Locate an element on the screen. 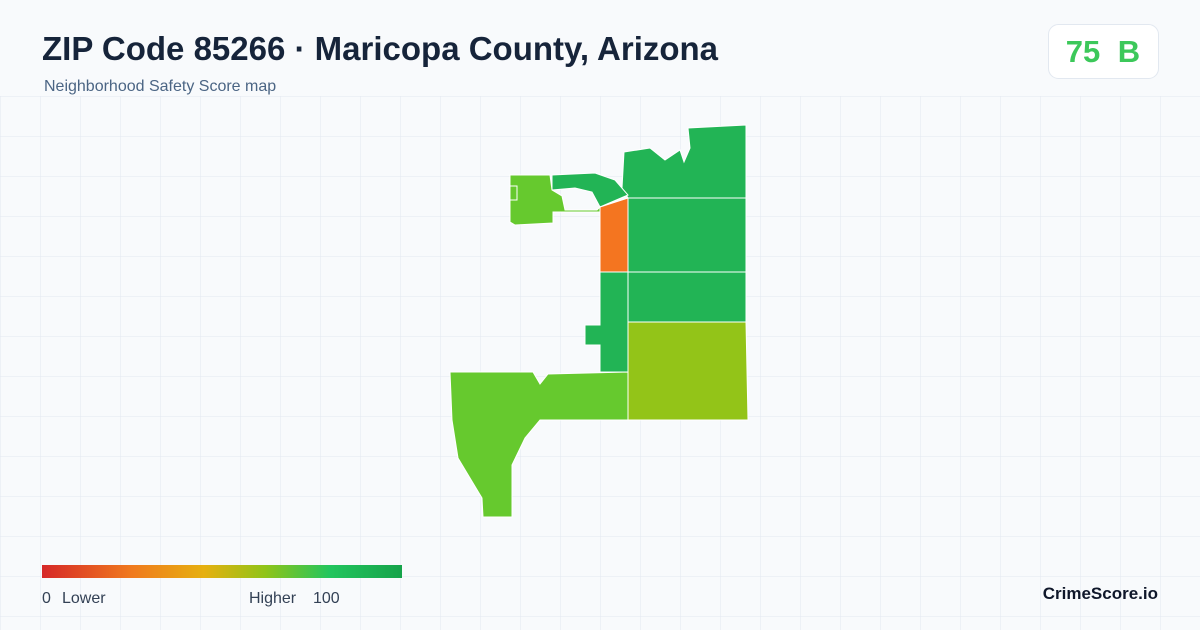  legend-scale is located at coordinates (222, 571).